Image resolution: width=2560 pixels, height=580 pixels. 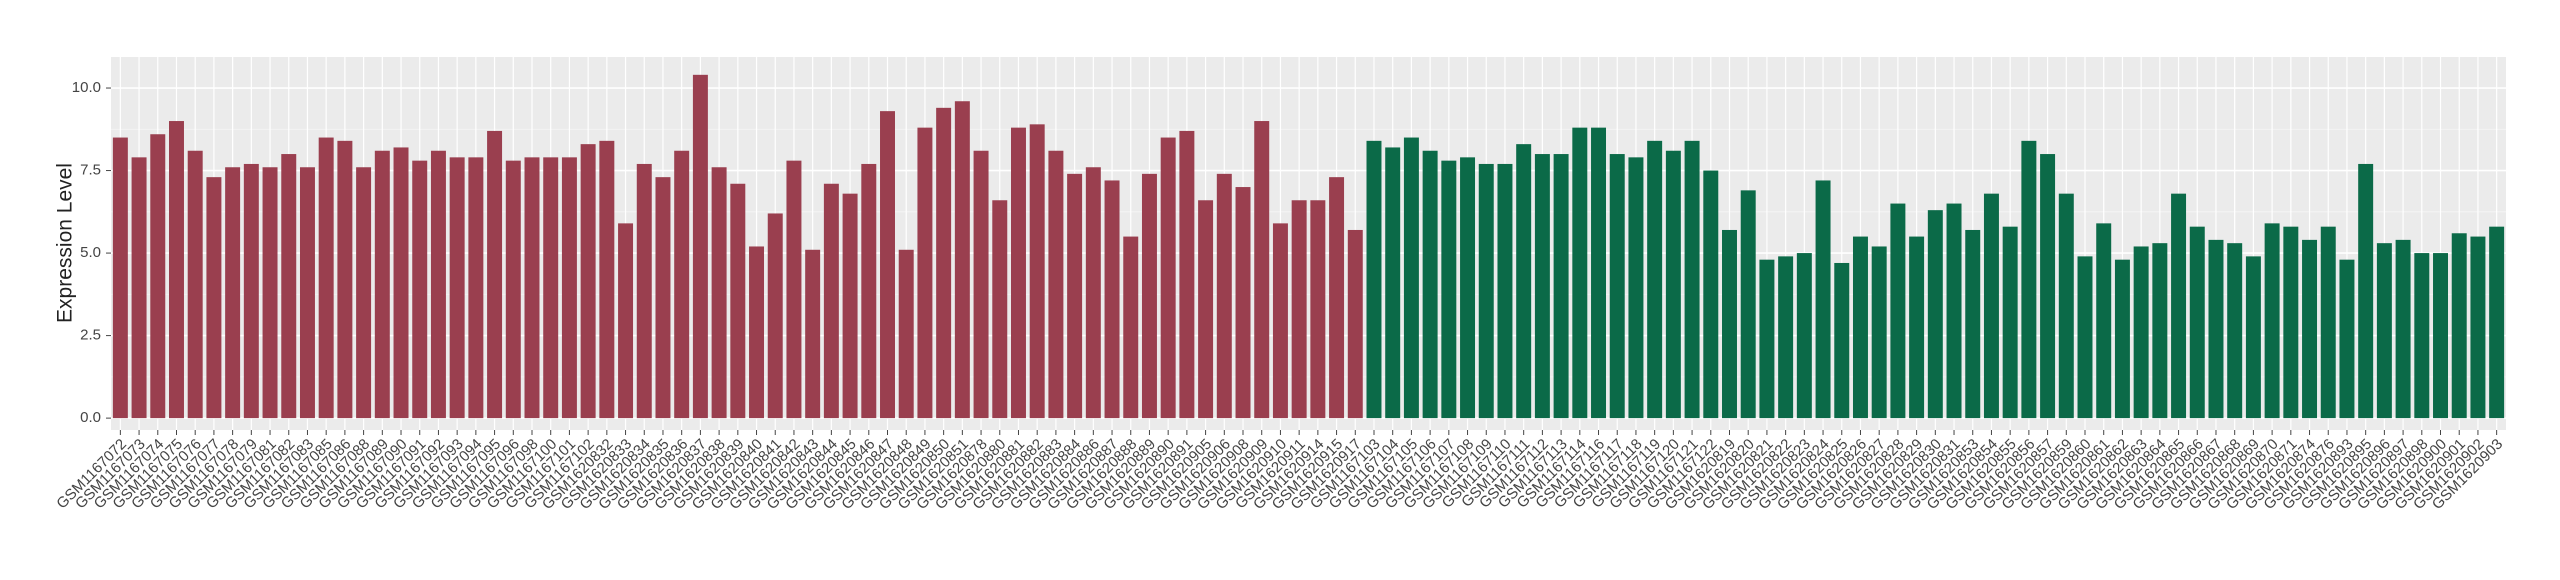 What do you see at coordinates (90, 170) in the screenshot?
I see `y-tick-label: 7.5` at bounding box center [90, 170].